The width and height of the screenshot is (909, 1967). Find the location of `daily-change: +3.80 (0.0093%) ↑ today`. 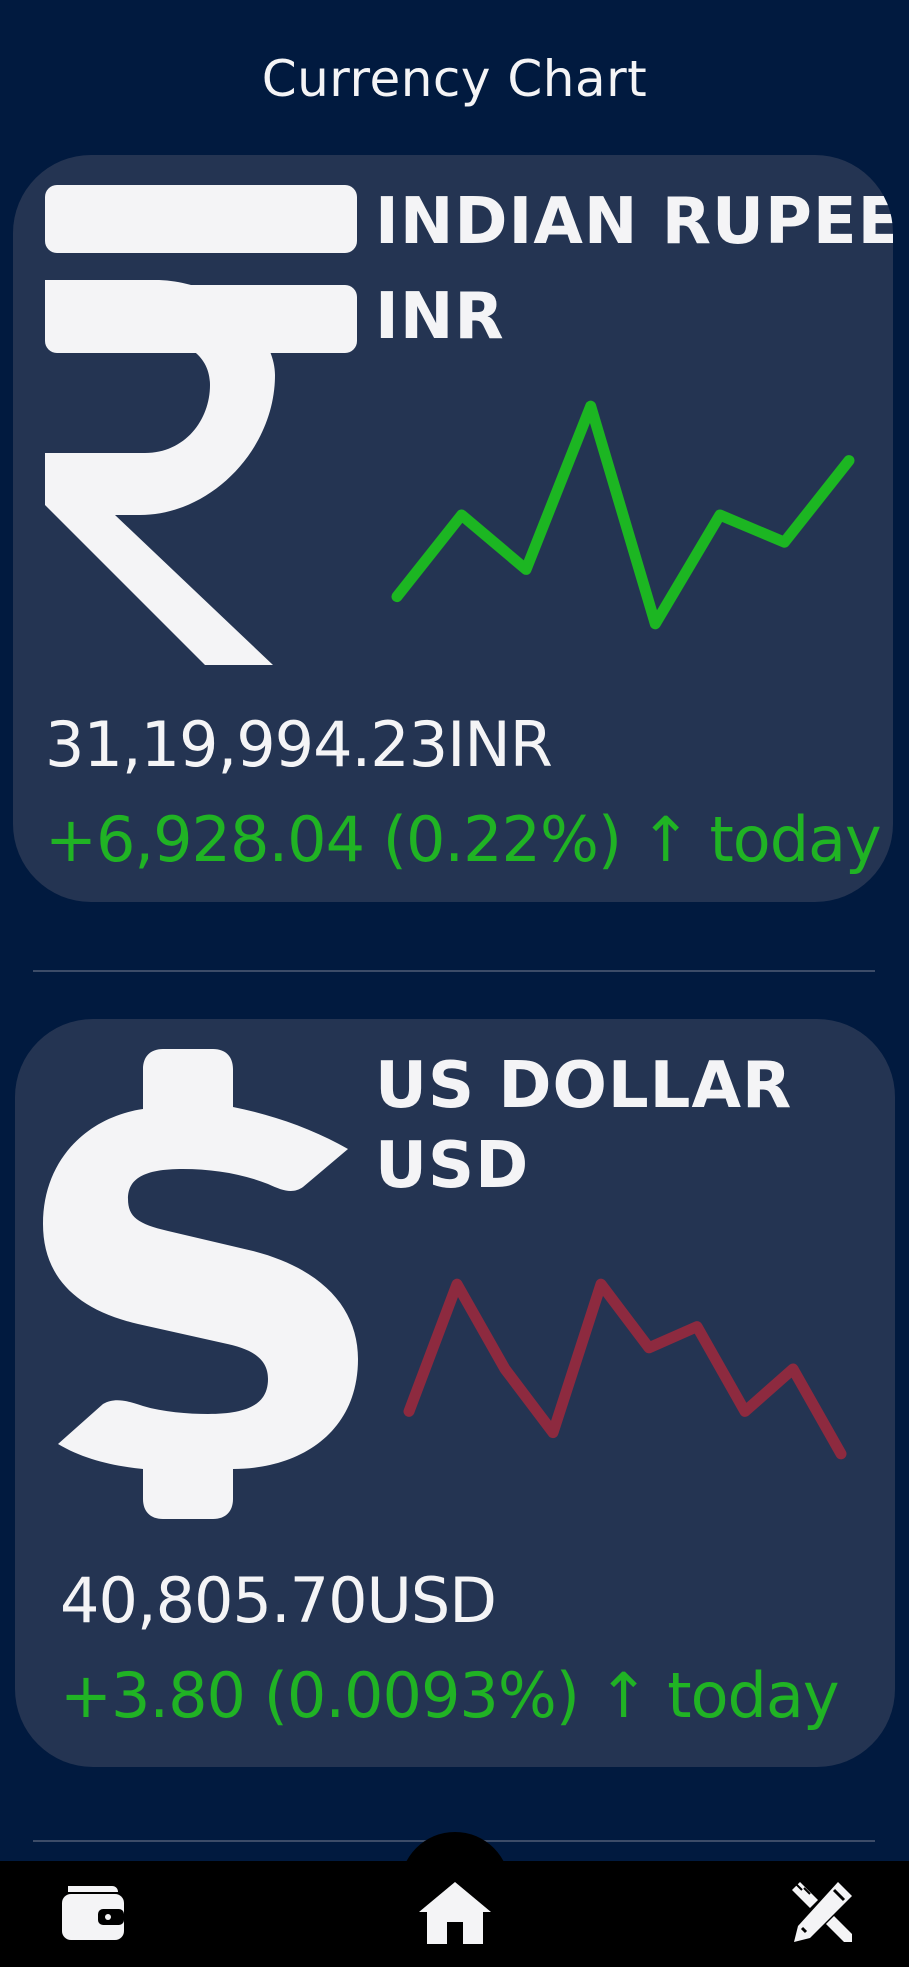

daily-change: +3.80 (0.0093%) ↑ today is located at coordinates (450, 1695).